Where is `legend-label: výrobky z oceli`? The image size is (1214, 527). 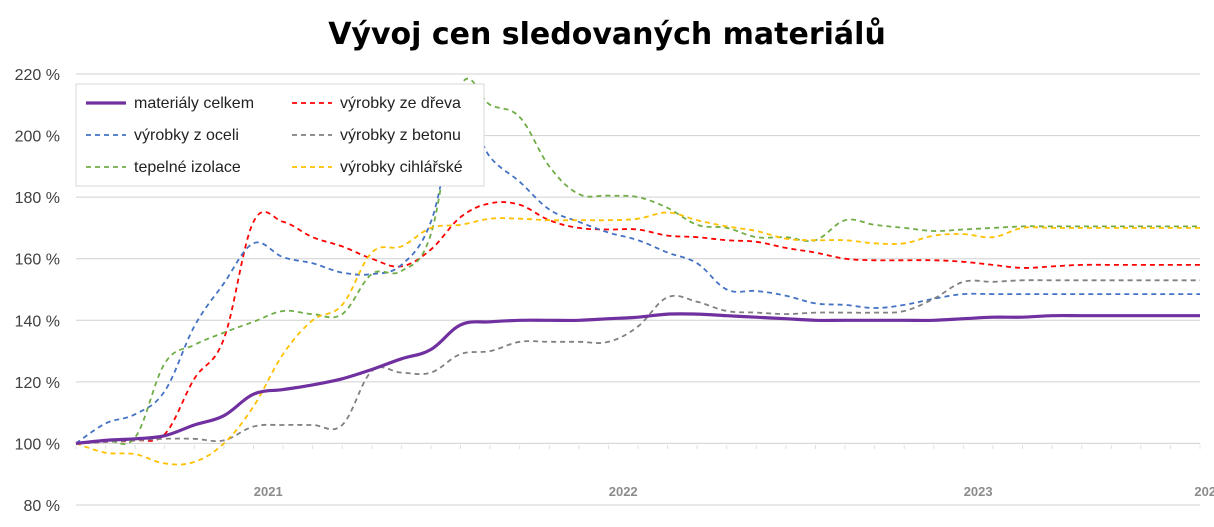
legend-label: výrobky z oceli is located at coordinates (186, 135).